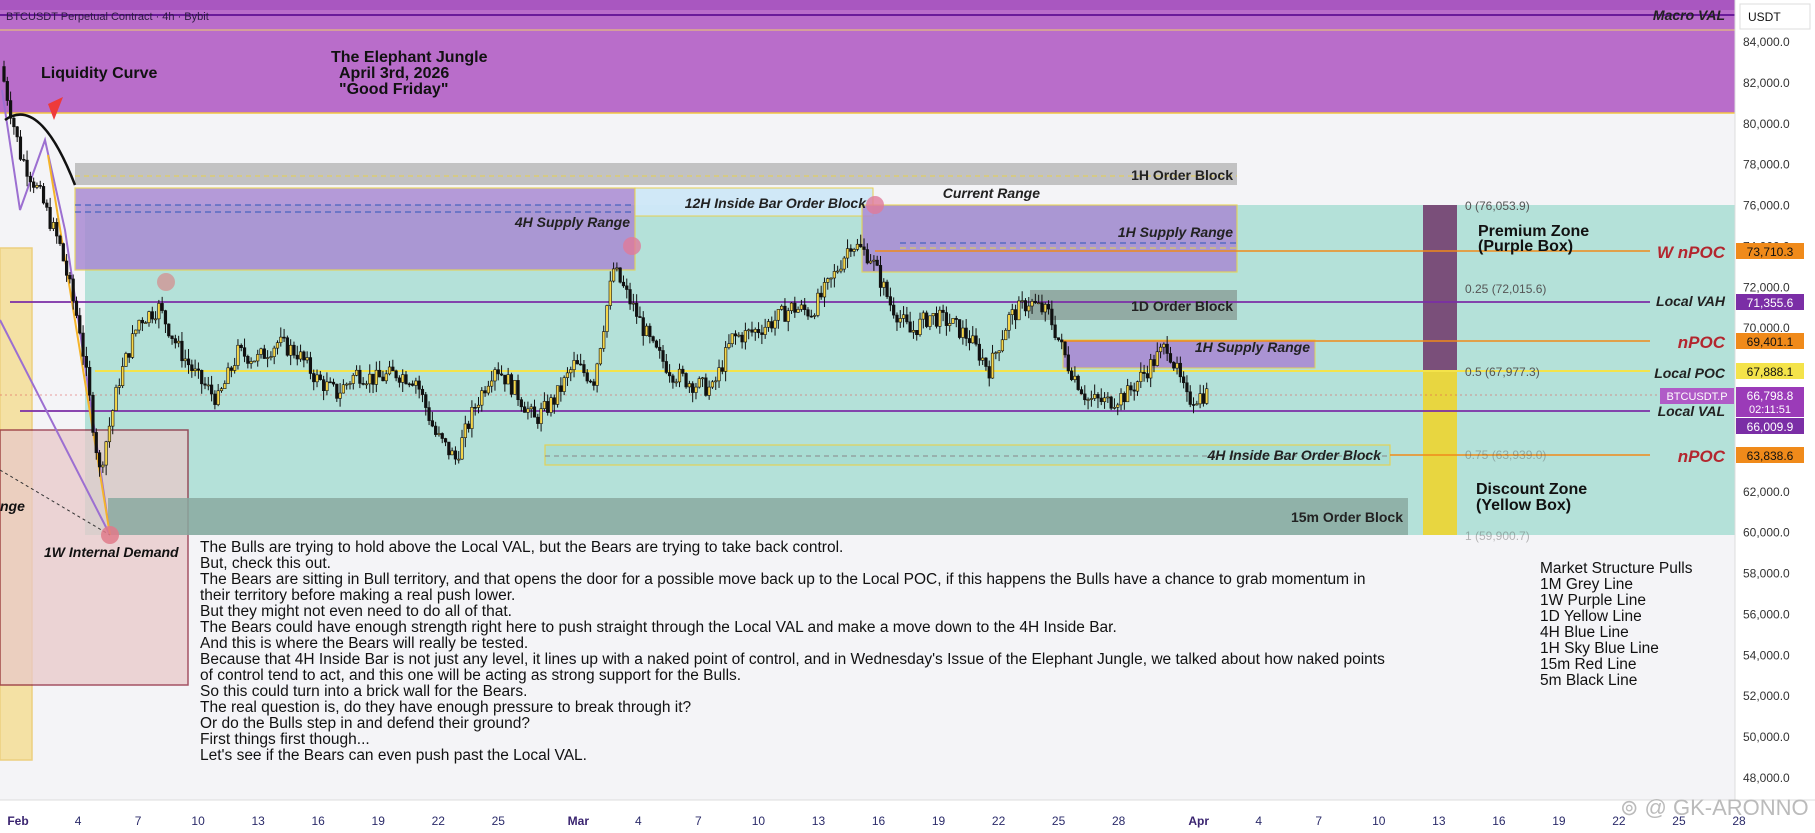 This screenshot has height=833, width=1815. What do you see at coordinates (394, 89) in the screenshot?
I see `elephant-title-3: "Good Friday"` at bounding box center [394, 89].